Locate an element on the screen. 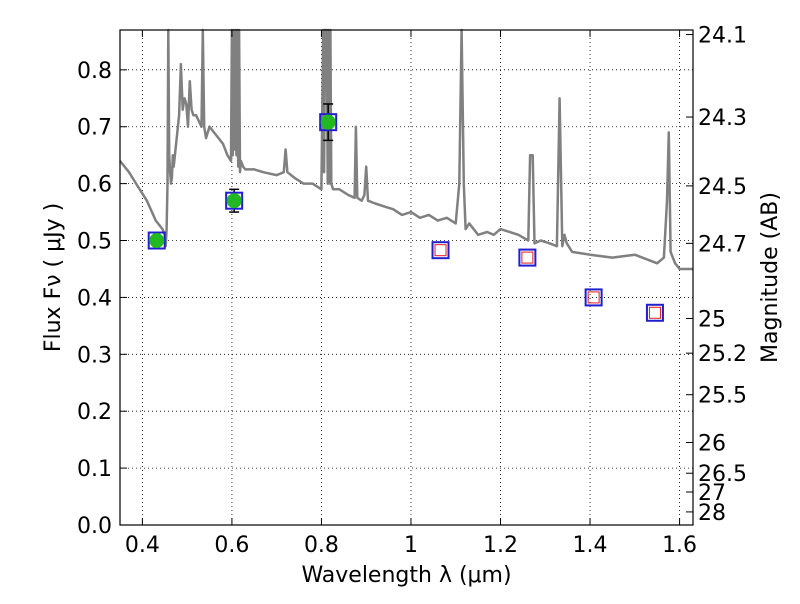 The height and width of the screenshot is (604, 800). x-tick-label: 0.6 is located at coordinates (231, 545).